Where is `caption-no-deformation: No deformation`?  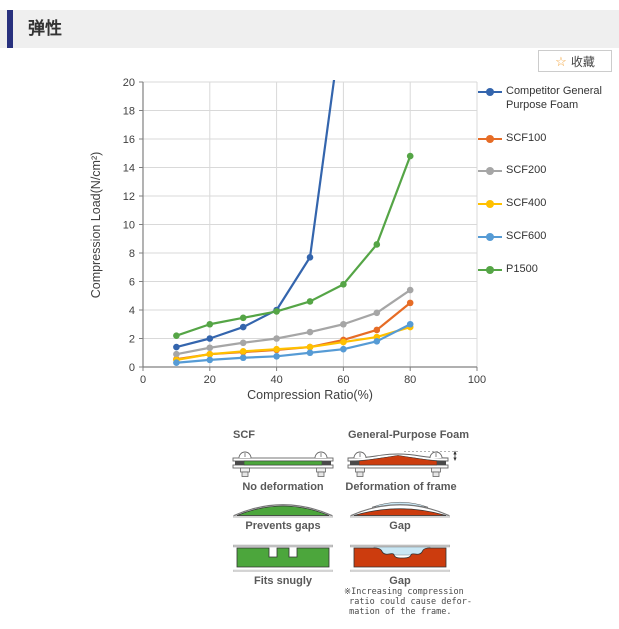
caption-no-deformation: No deformation is located at coordinates (283, 487).